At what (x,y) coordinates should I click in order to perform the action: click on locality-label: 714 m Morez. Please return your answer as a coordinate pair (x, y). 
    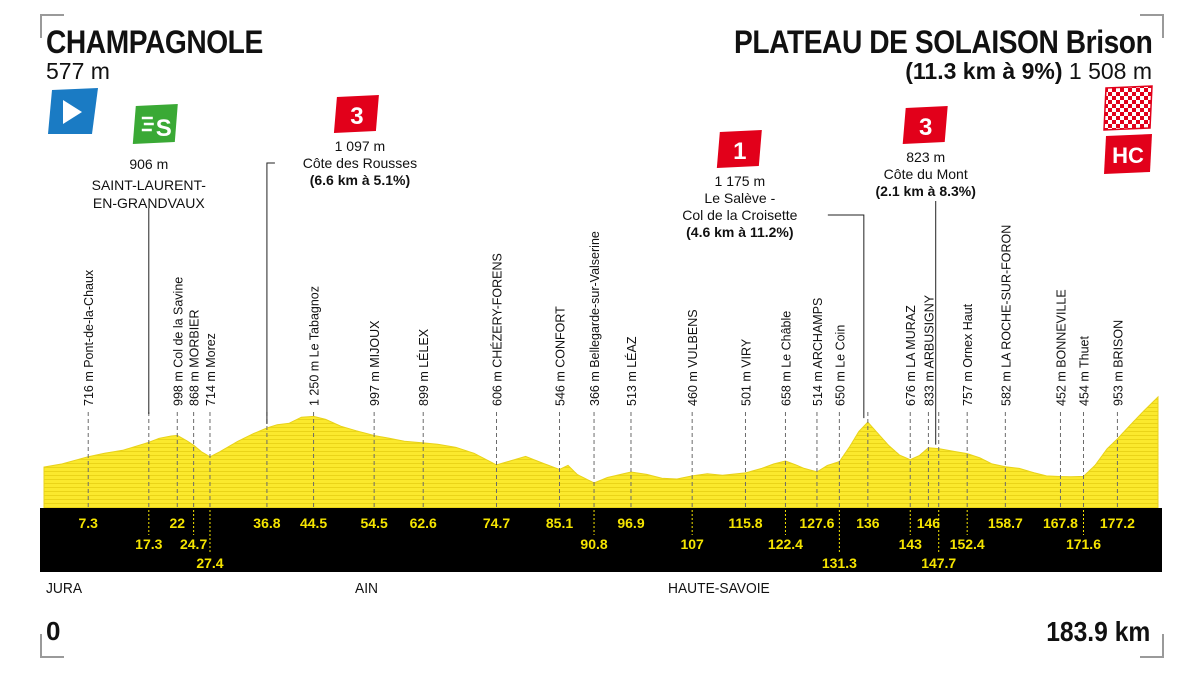
    Looking at the image, I should click on (211, 369).